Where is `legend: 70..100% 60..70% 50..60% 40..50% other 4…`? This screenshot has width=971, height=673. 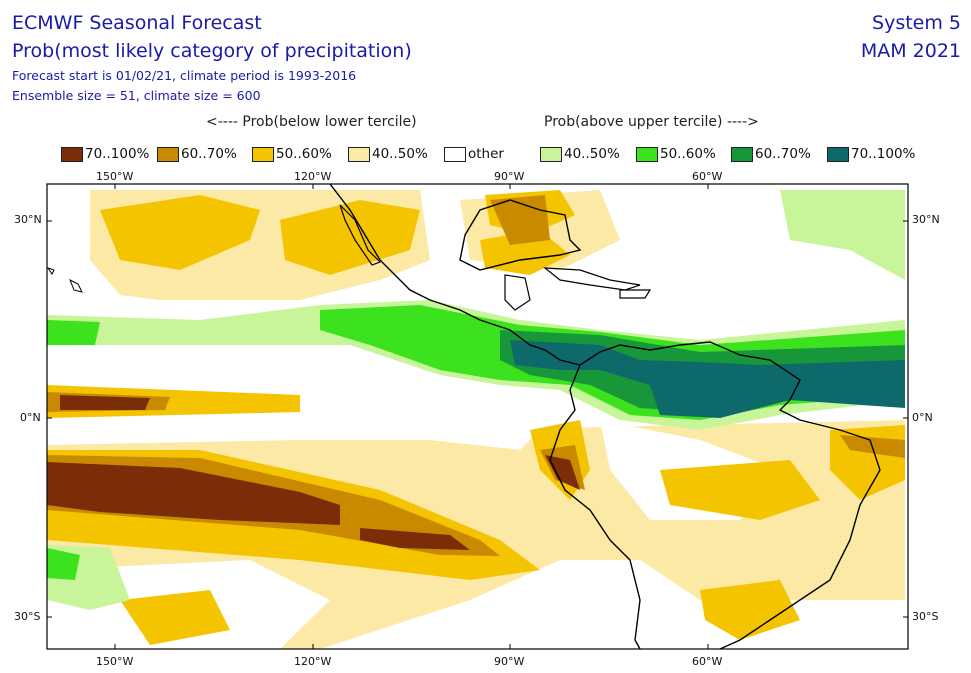
legend: 70..100% 60..70% 50..60% 40..50% other 4… is located at coordinates (485, 154).